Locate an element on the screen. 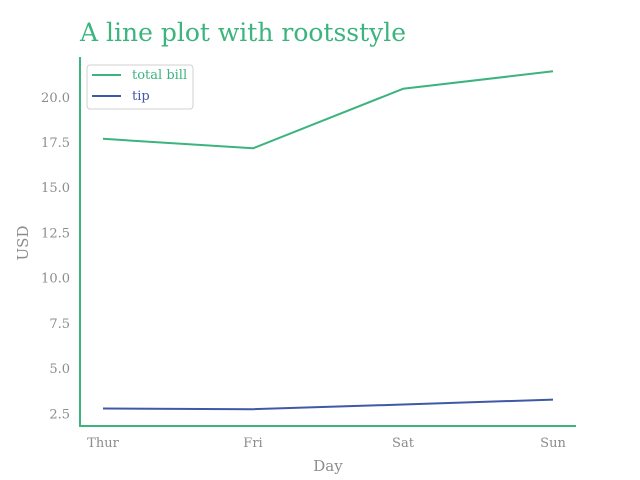  y-tick-label: 20.0 is located at coordinates (55, 98).